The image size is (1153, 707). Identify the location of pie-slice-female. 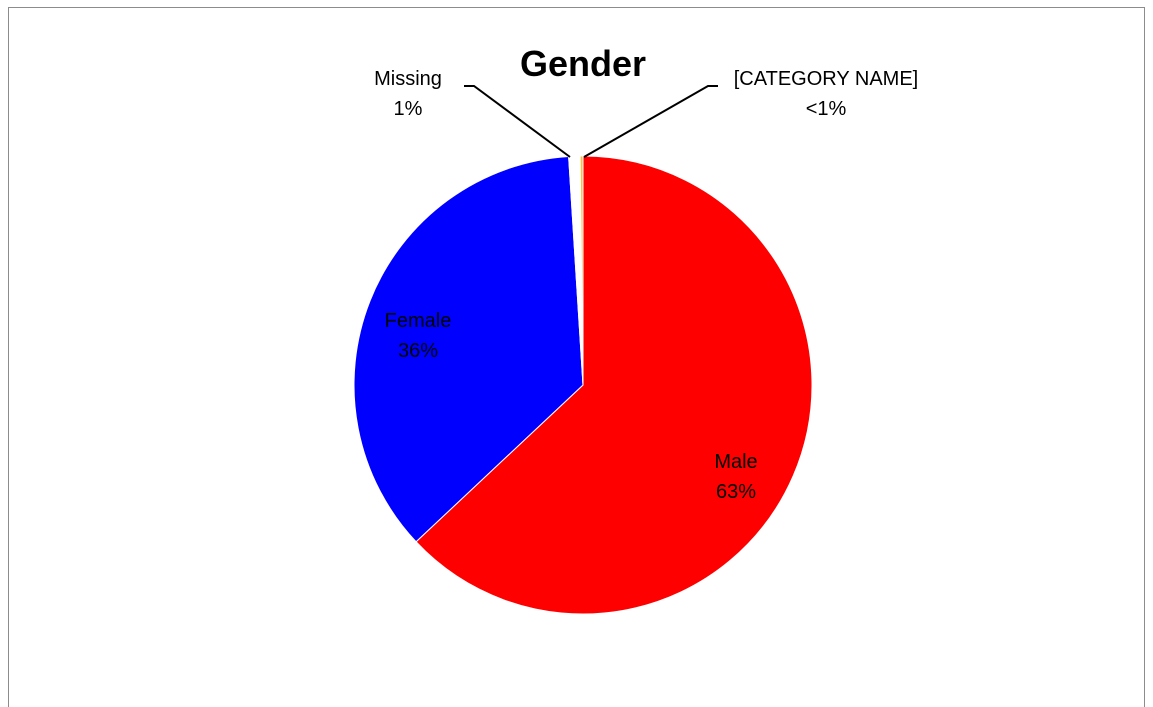
(468, 349).